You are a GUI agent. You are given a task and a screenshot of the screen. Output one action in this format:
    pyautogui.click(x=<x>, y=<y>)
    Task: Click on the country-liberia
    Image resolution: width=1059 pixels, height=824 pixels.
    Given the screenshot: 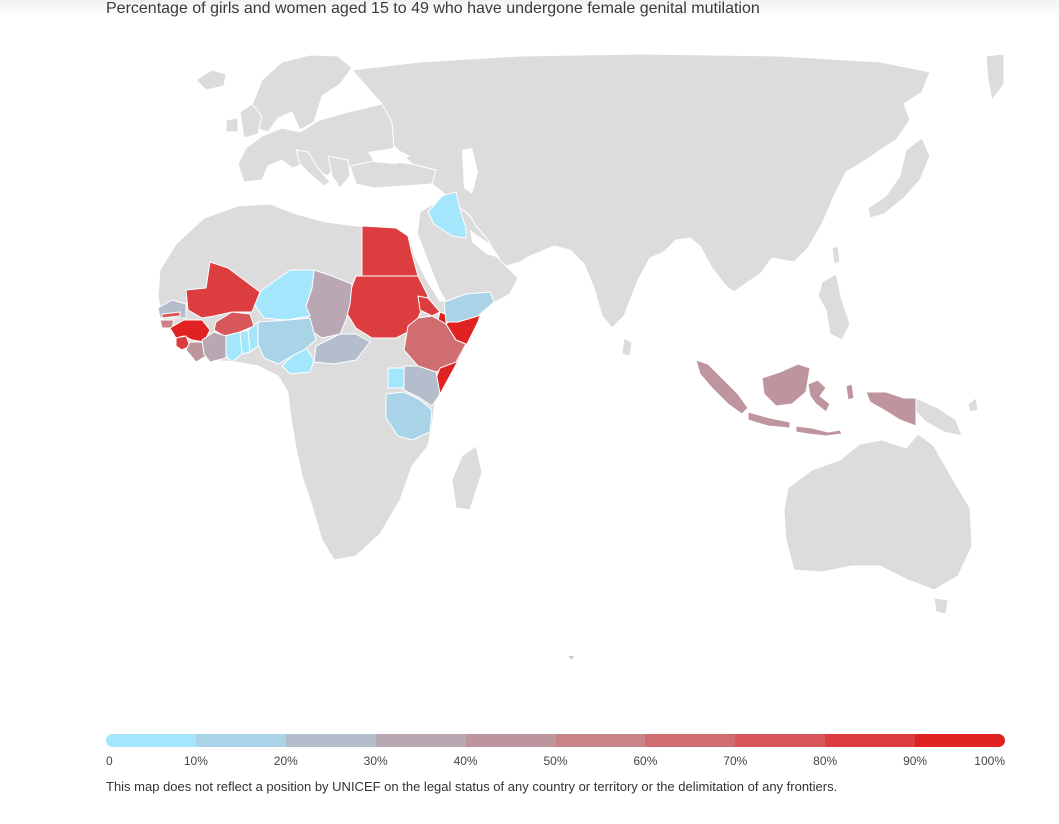 What is the action you would take?
    pyautogui.click(x=196, y=352)
    